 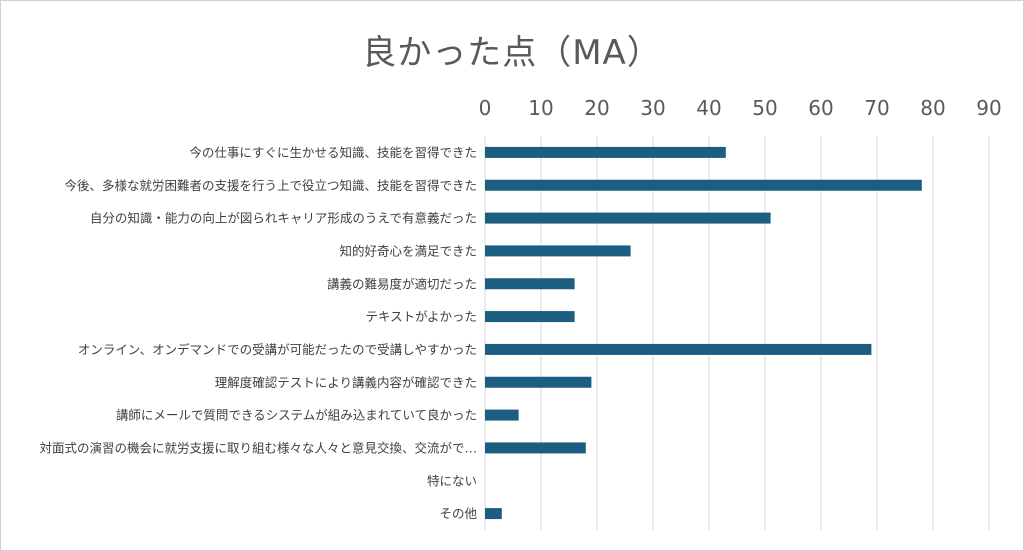 I want to click on x-tick-label: 40, so click(x=708, y=108).